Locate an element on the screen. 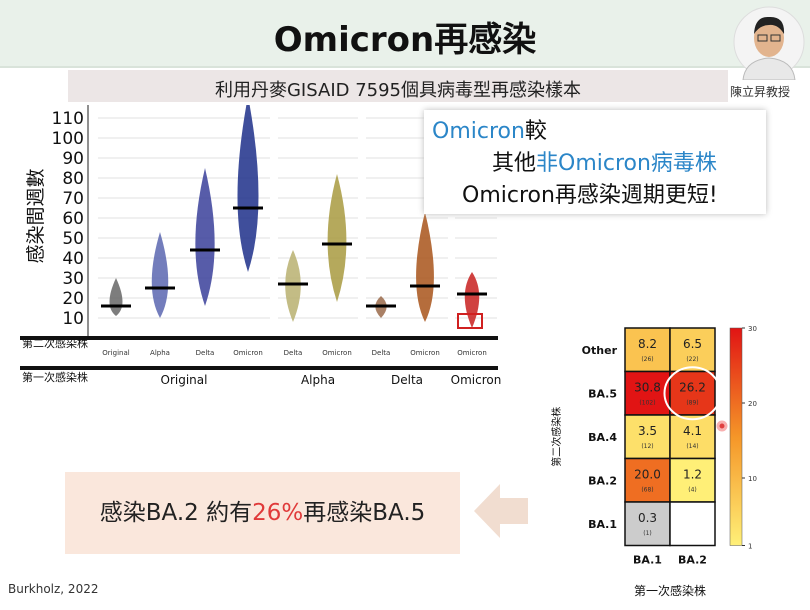 This screenshot has height=610, width=810. y-tick-label: 110 is located at coordinates (68, 119).